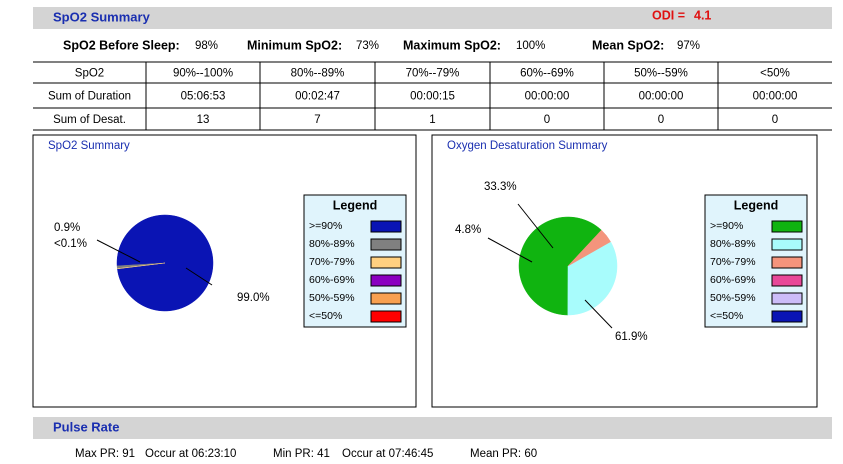 The height and width of the screenshot is (464, 843). I want to click on chart-title: Oxygen Desaturation Summary, so click(527, 146).